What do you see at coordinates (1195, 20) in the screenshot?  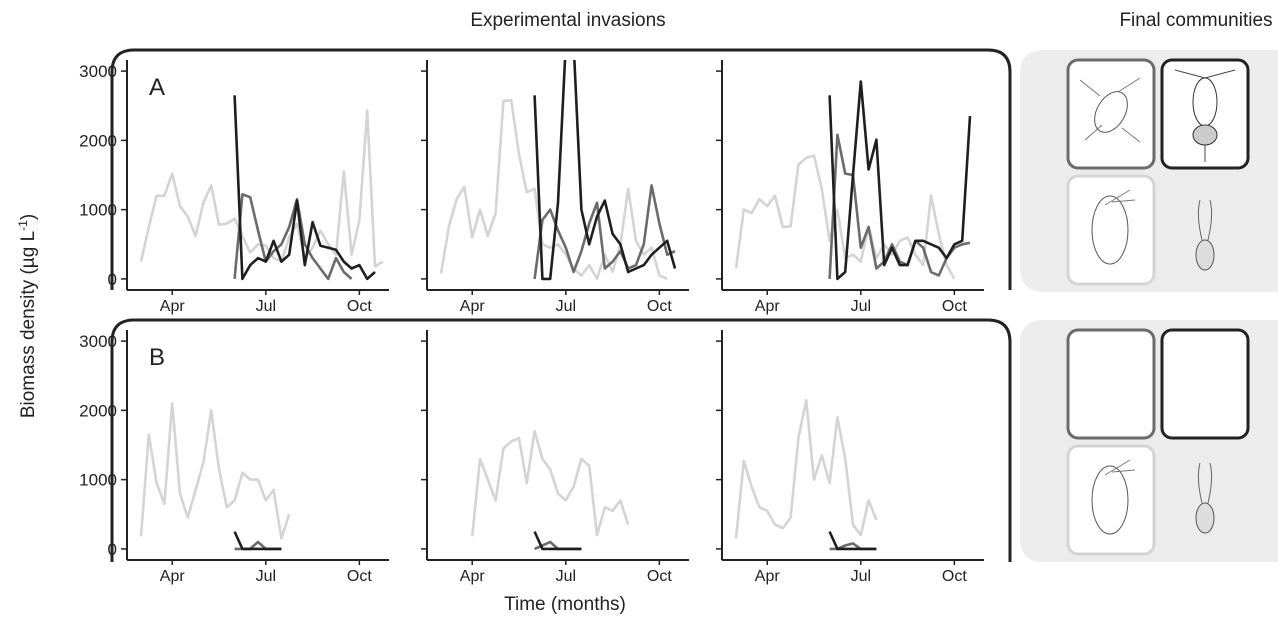 I see `panel-title: Final communities` at bounding box center [1195, 20].